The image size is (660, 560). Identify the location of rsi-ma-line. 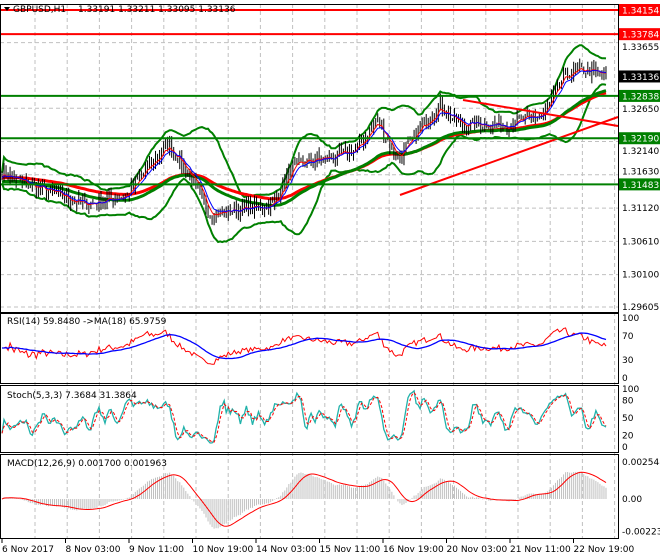
(304, 346).